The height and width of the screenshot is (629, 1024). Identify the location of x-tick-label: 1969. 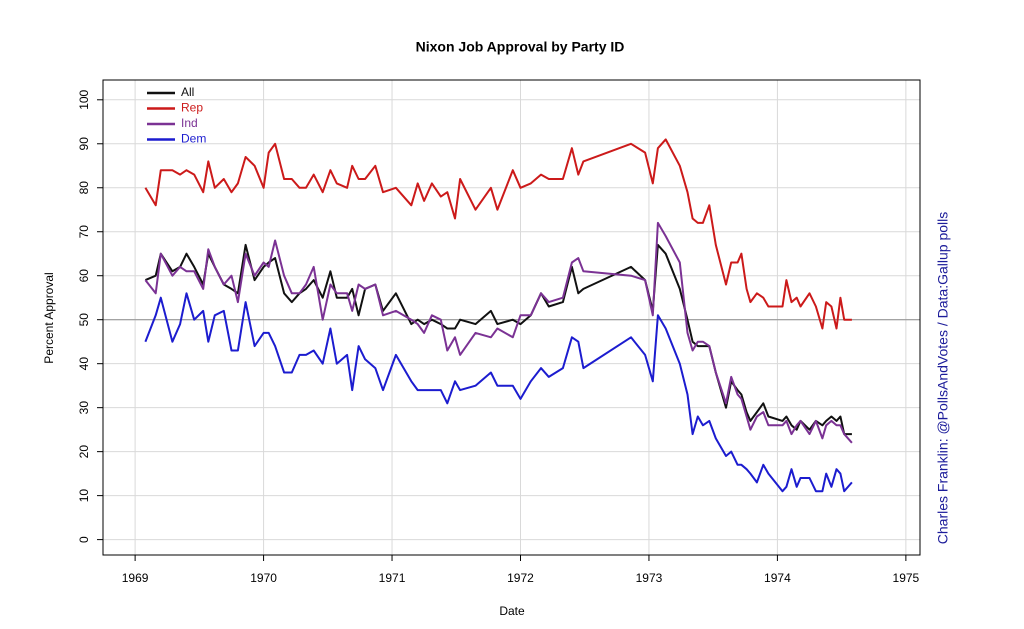
(135, 578).